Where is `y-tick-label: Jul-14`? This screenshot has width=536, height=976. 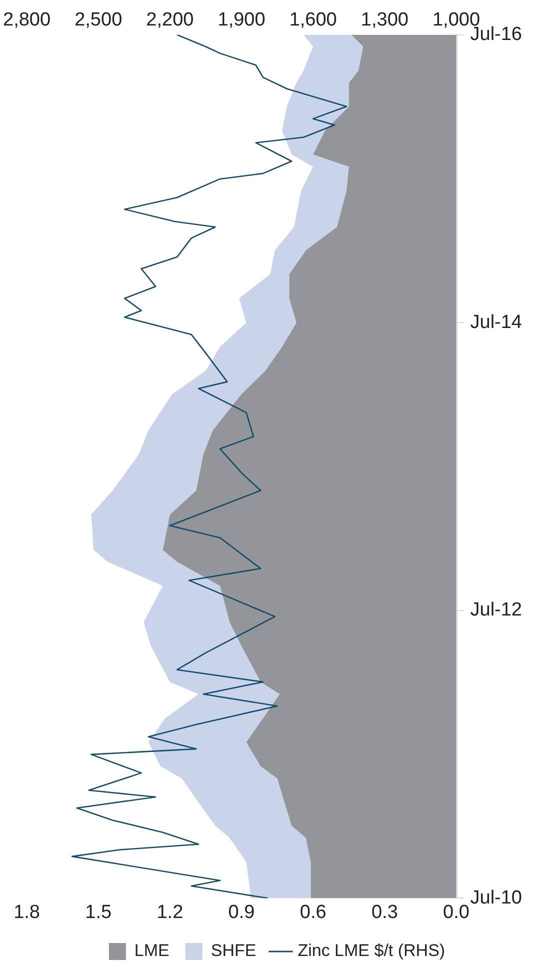 y-tick-label: Jul-14 is located at coordinates (496, 322).